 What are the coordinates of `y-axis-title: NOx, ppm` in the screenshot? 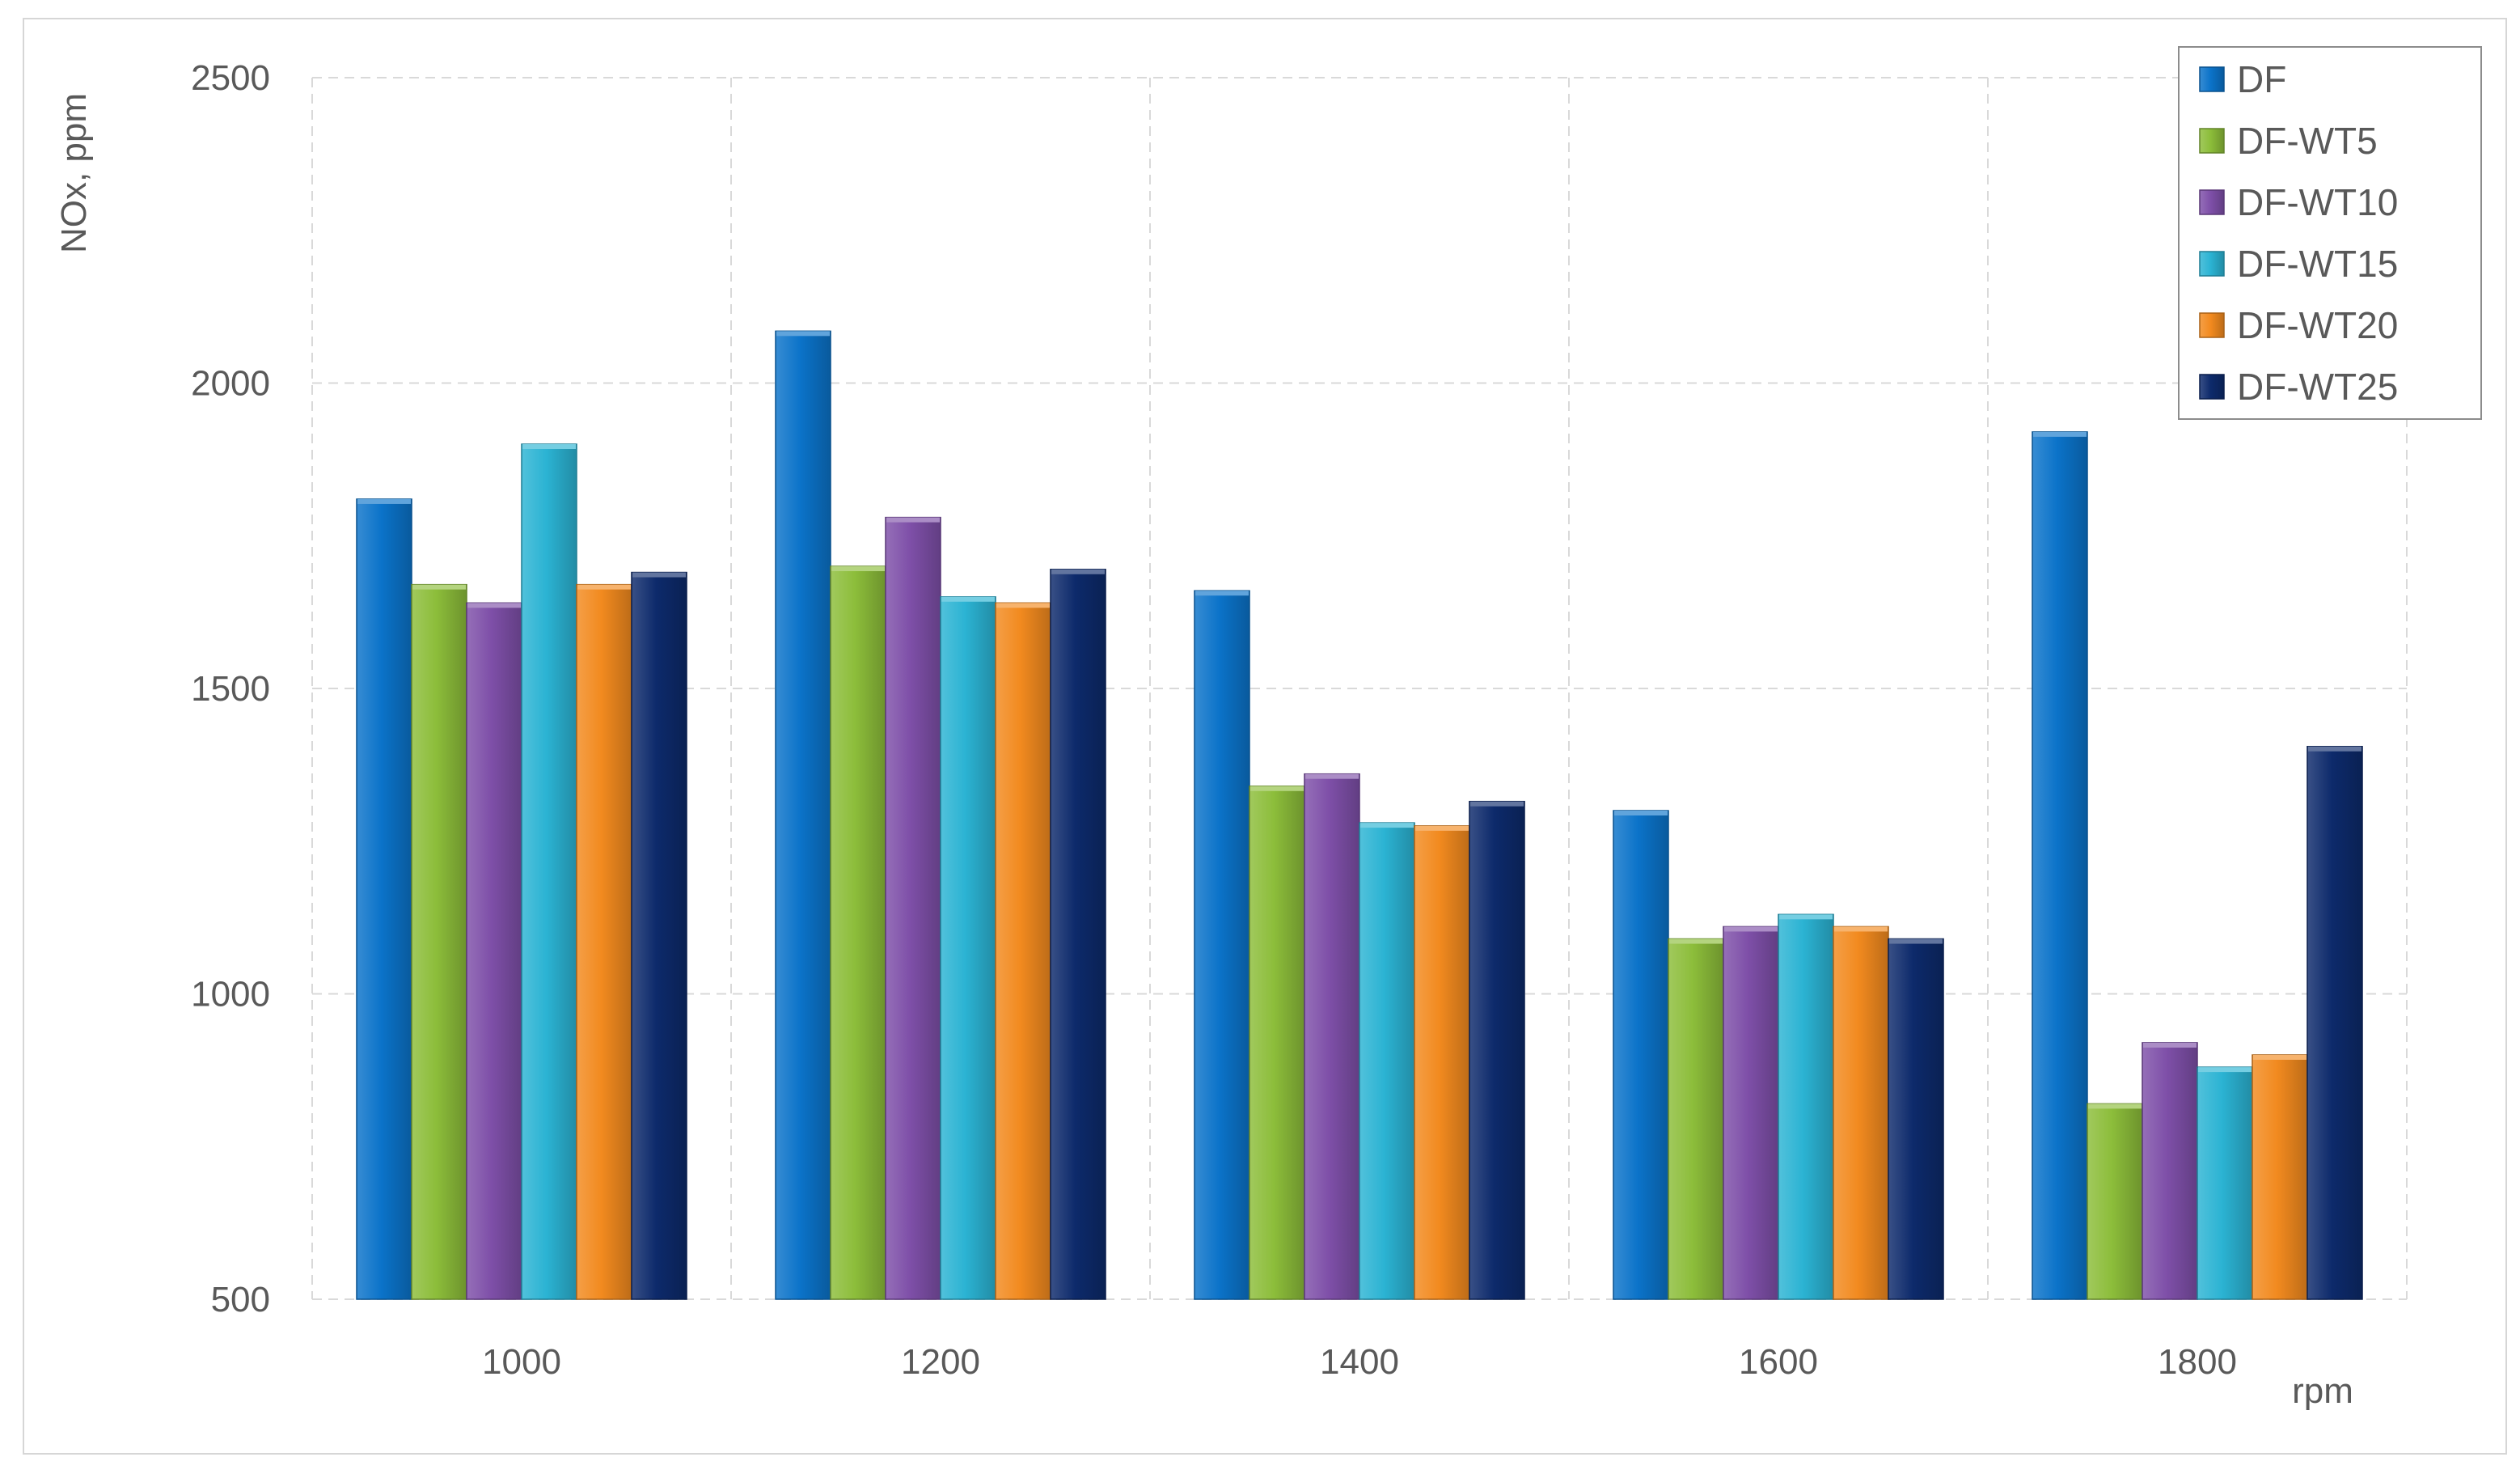 It's located at (74, 173).